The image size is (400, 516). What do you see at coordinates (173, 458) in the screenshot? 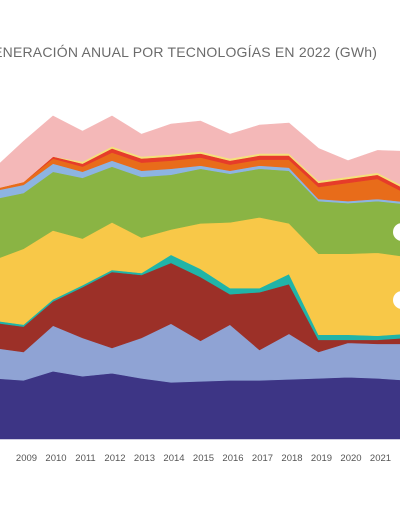
I see `x-tick-label: 2014` at bounding box center [173, 458].